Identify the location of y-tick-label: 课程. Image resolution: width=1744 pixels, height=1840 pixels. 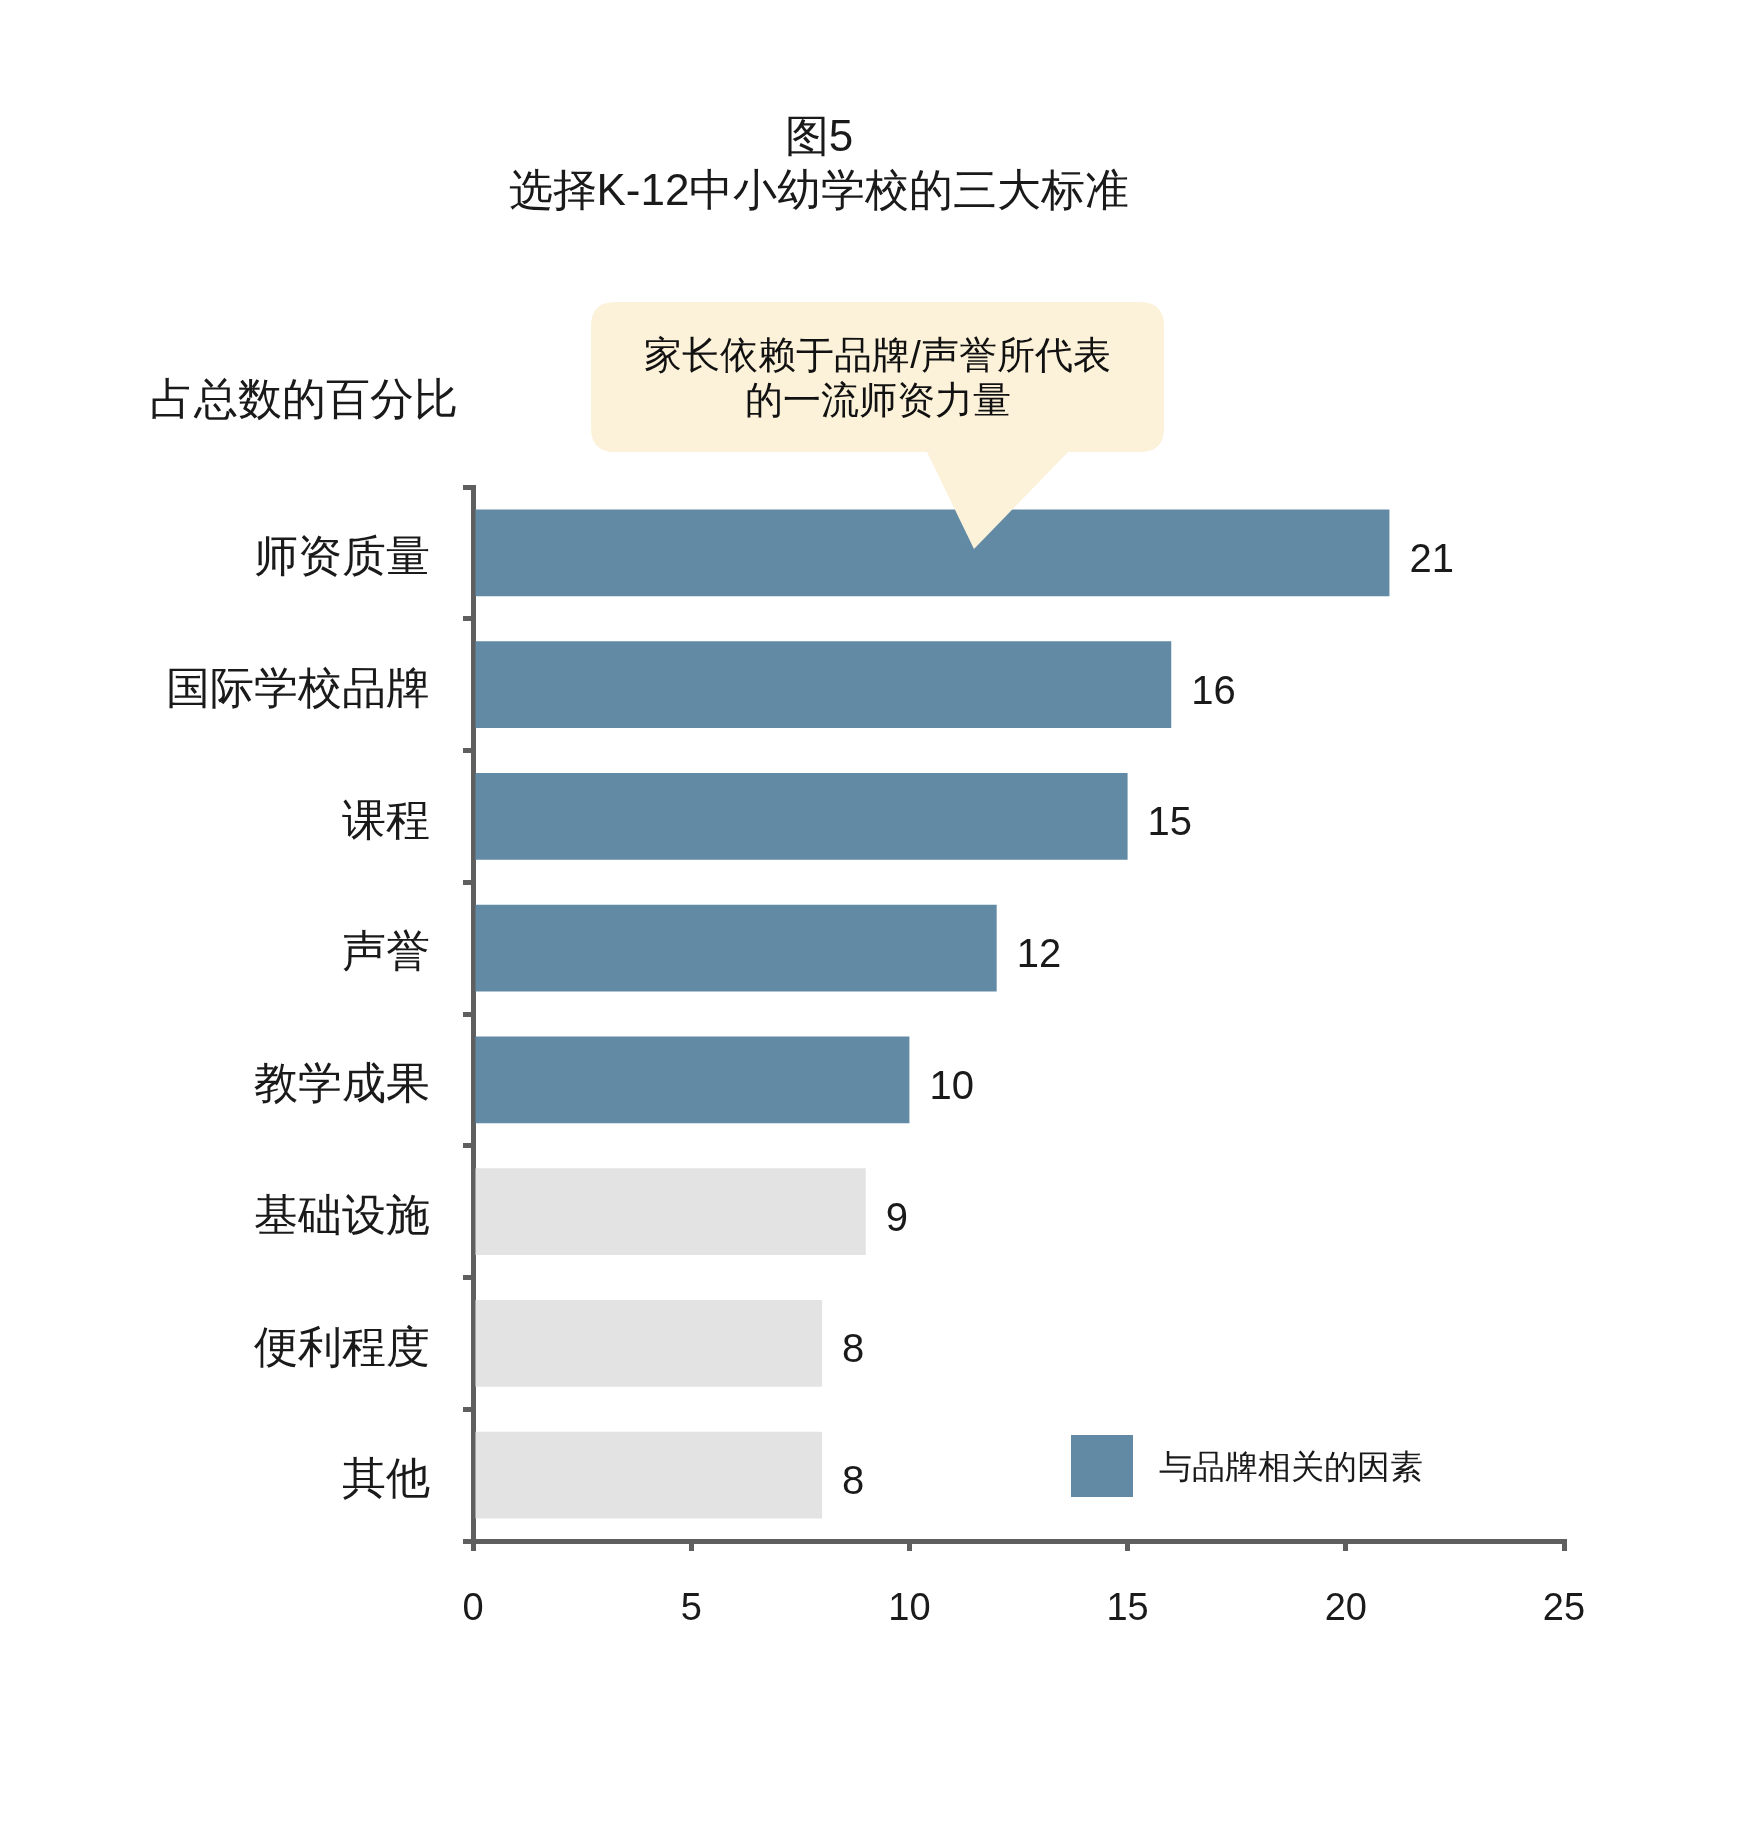
(386, 819).